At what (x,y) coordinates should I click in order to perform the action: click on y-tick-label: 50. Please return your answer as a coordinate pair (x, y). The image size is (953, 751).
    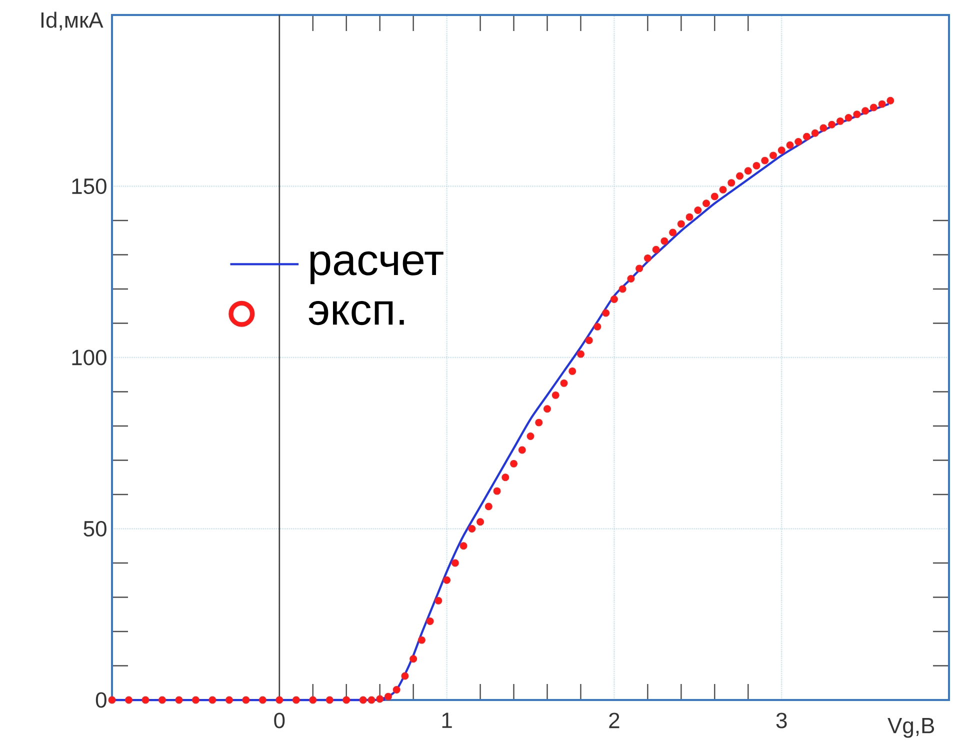
    Looking at the image, I should click on (95, 528).